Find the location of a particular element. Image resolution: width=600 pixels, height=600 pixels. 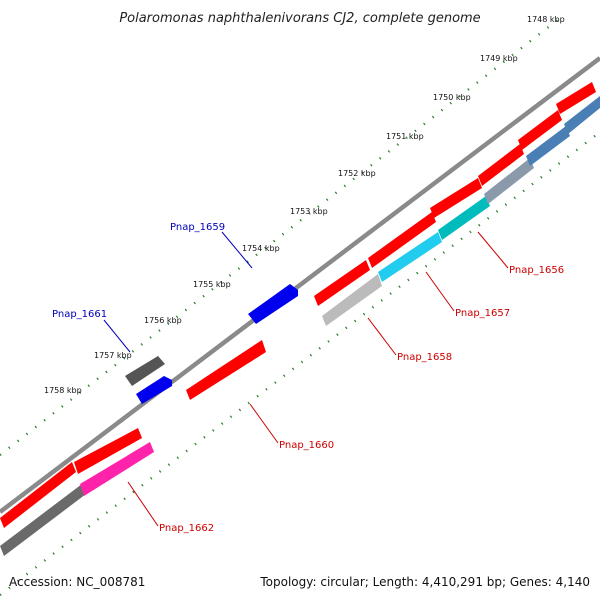

kbp-label: 1755 kbp is located at coordinates (212, 284).